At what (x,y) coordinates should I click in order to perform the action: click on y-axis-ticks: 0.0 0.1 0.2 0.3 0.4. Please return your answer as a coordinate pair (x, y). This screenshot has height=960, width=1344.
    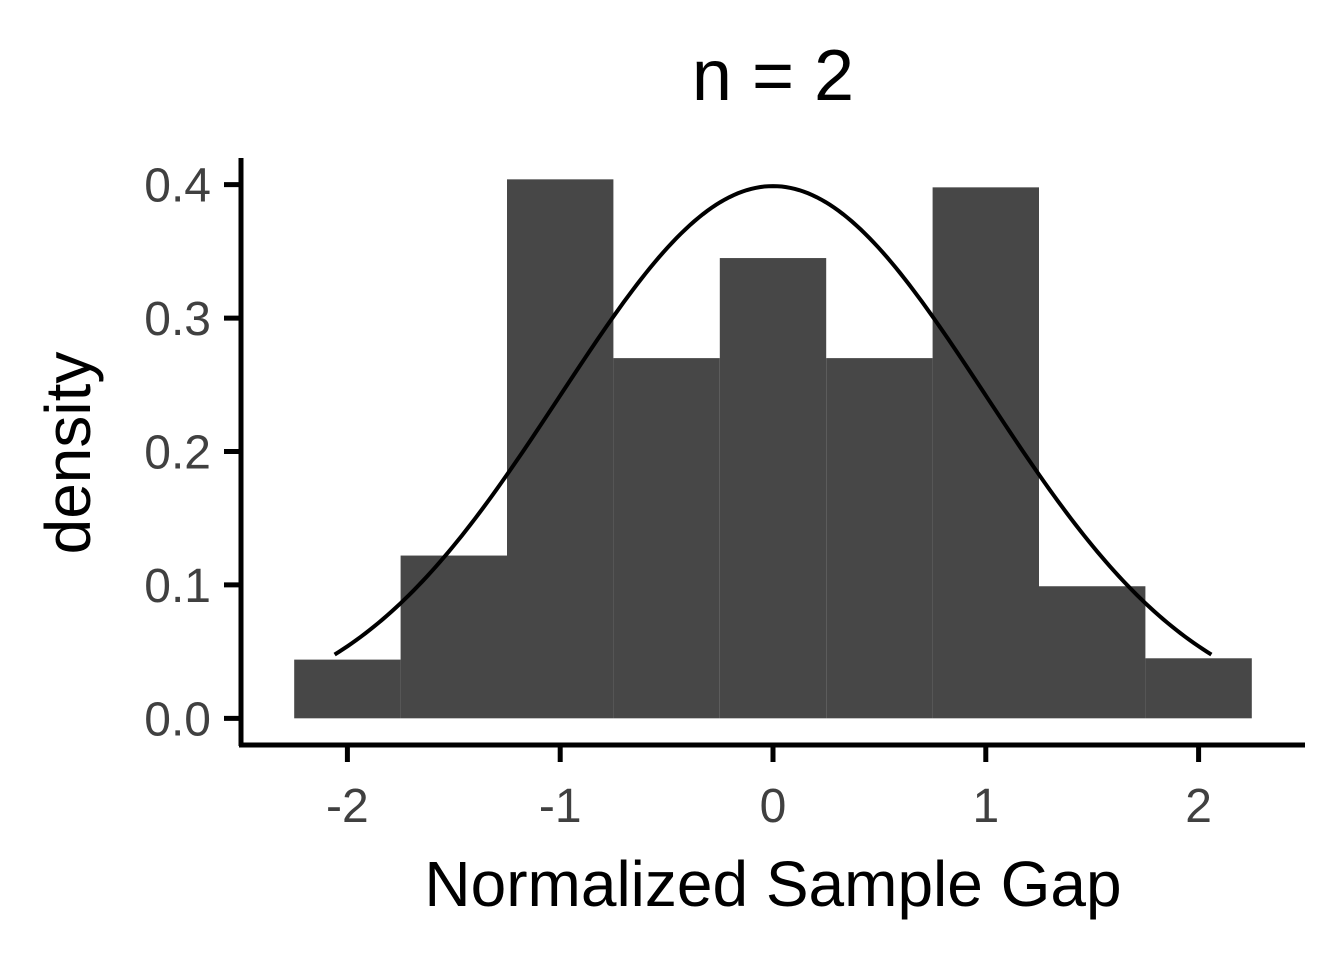
    Looking at the image, I should click on (192, 453).